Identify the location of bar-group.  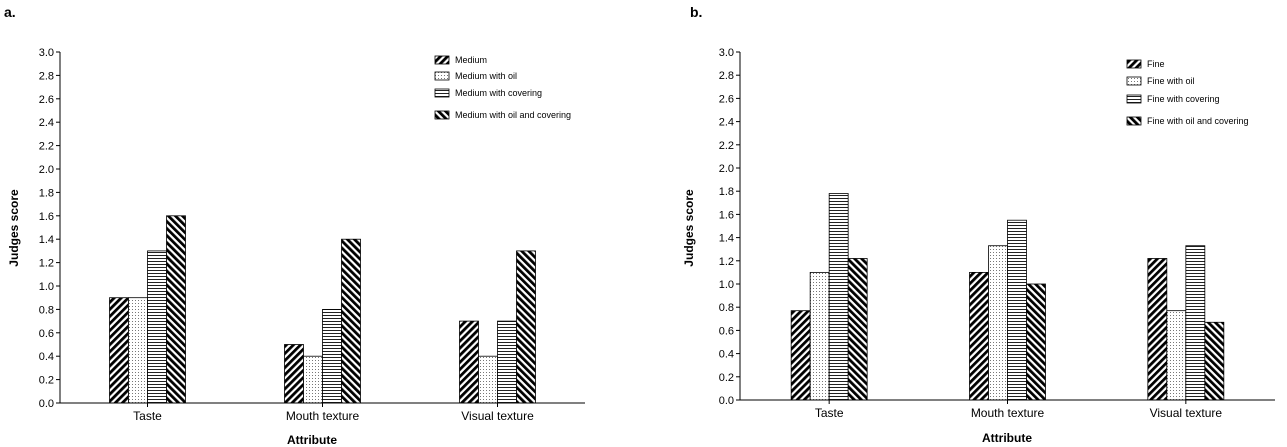
(322, 309).